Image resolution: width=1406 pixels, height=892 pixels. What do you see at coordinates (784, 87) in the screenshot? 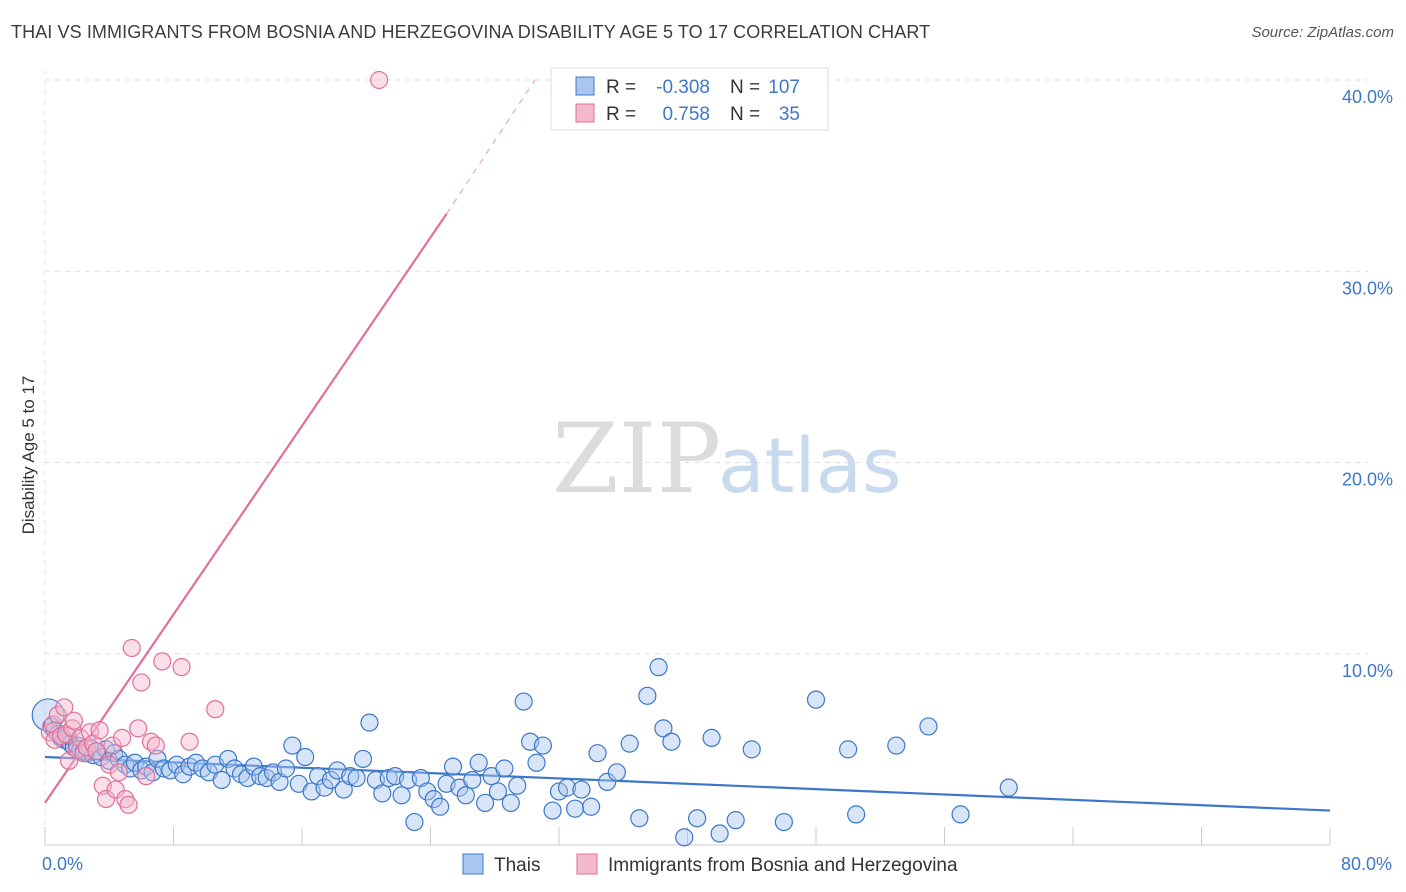
I see `legend-n-value-1: 107` at bounding box center [784, 87].